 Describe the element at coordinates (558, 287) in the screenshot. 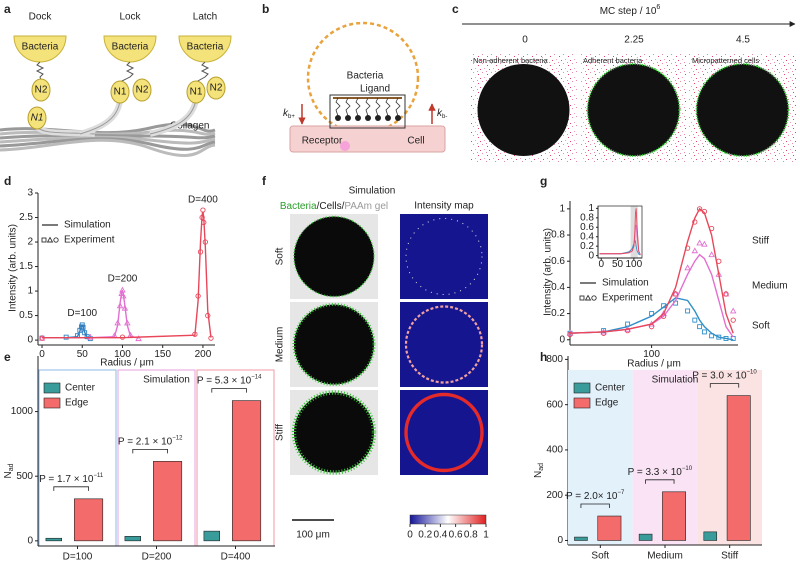

I see `y-tick-label: 0.4` at that location.